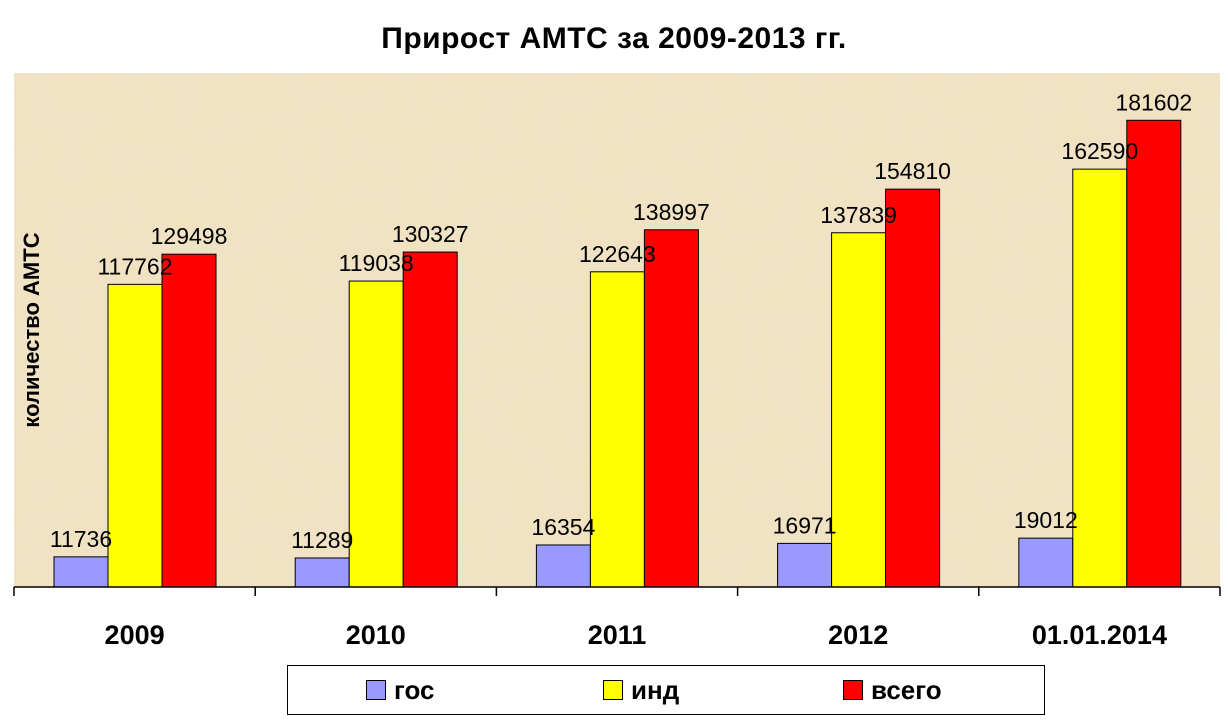  I want to click on legend-item-гос: гос, so click(400, 690).